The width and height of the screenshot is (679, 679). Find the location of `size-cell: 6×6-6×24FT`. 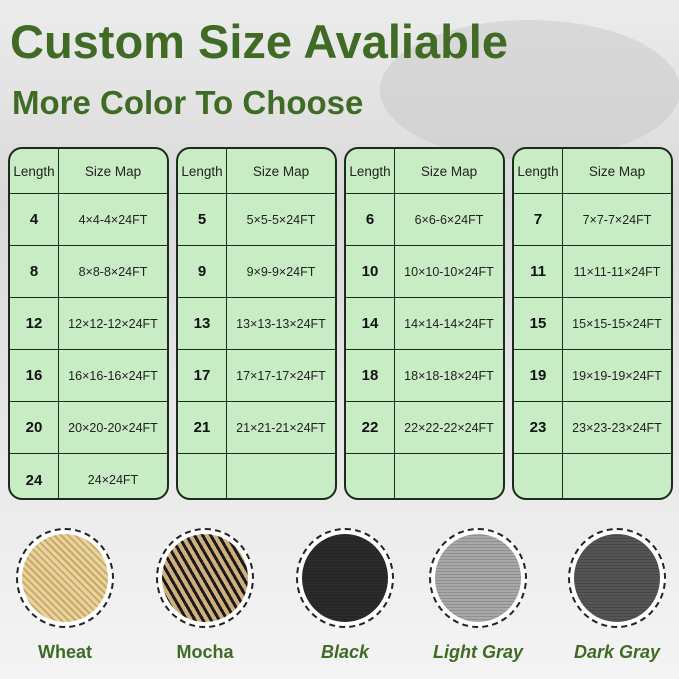

size-cell: 6×6-6×24FT is located at coordinates (449, 219).